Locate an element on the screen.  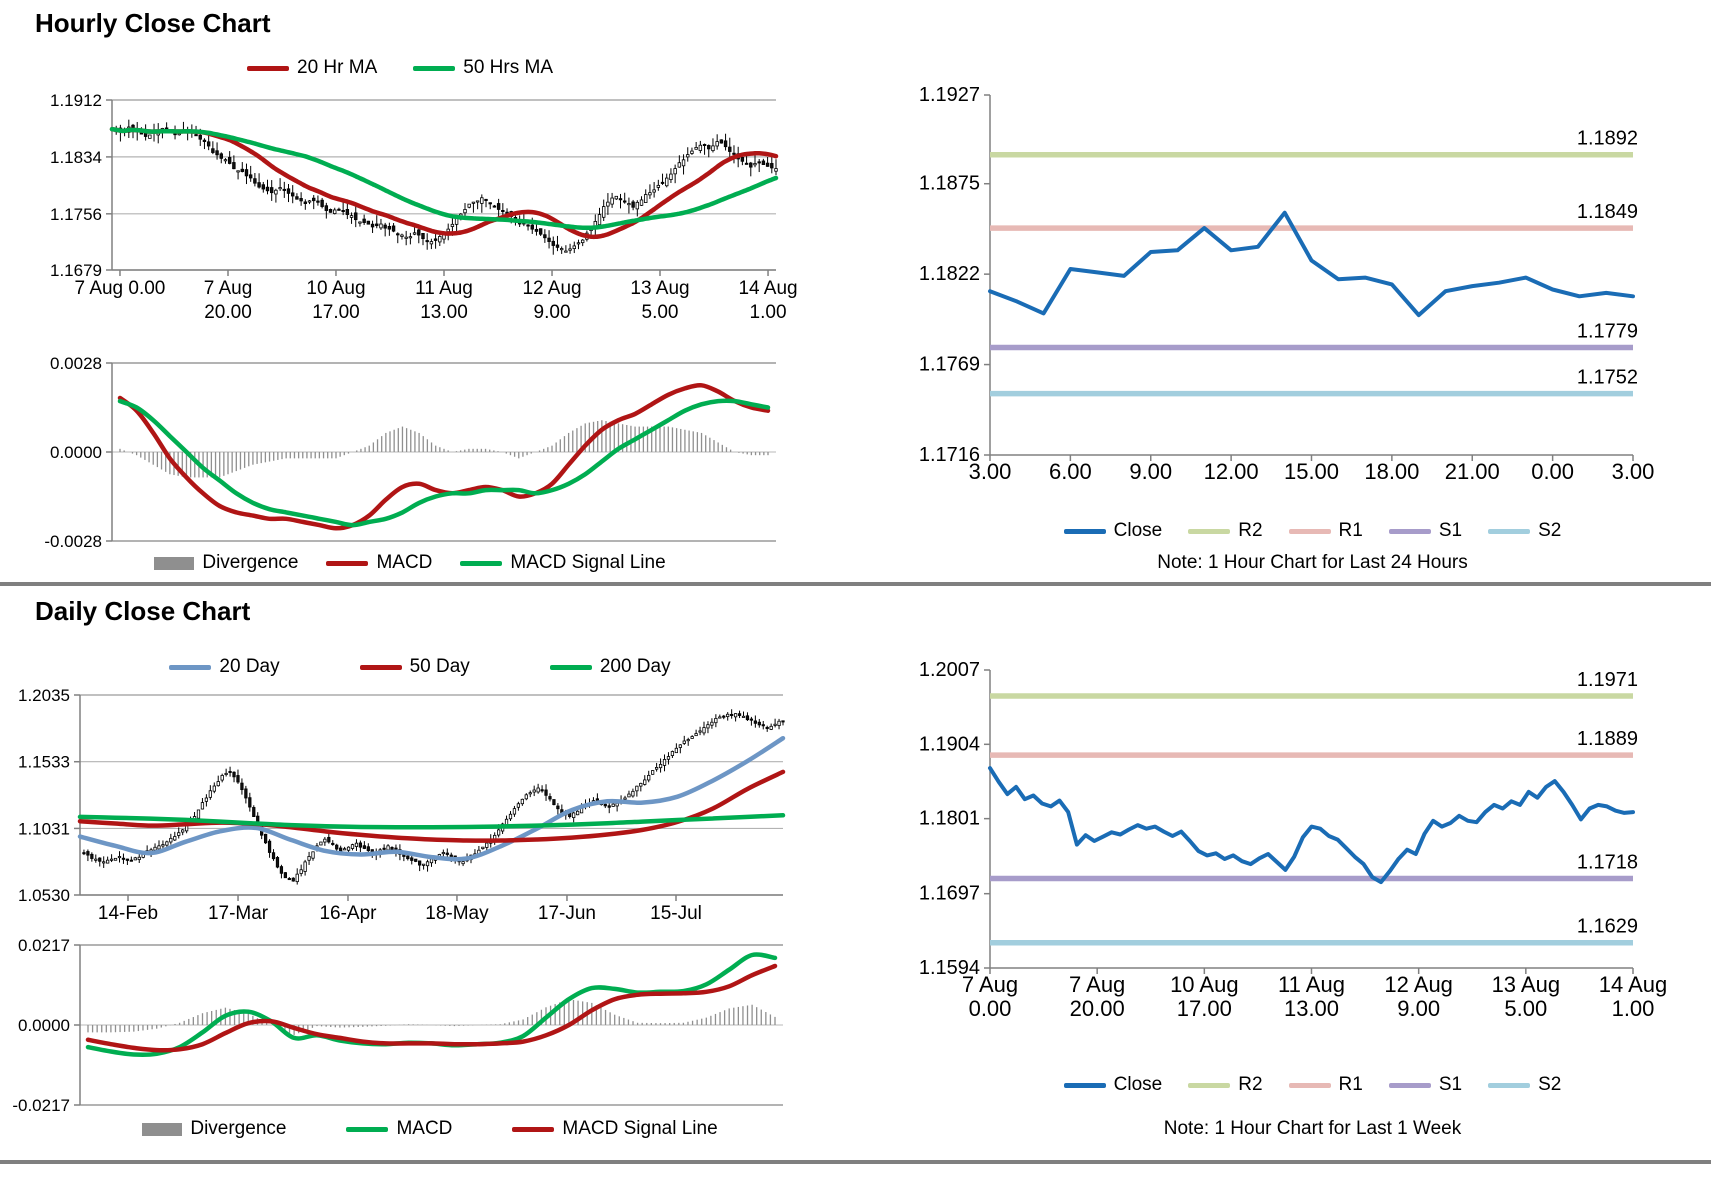
svg-text: 1.1971 is located at coordinates (1607, 680).